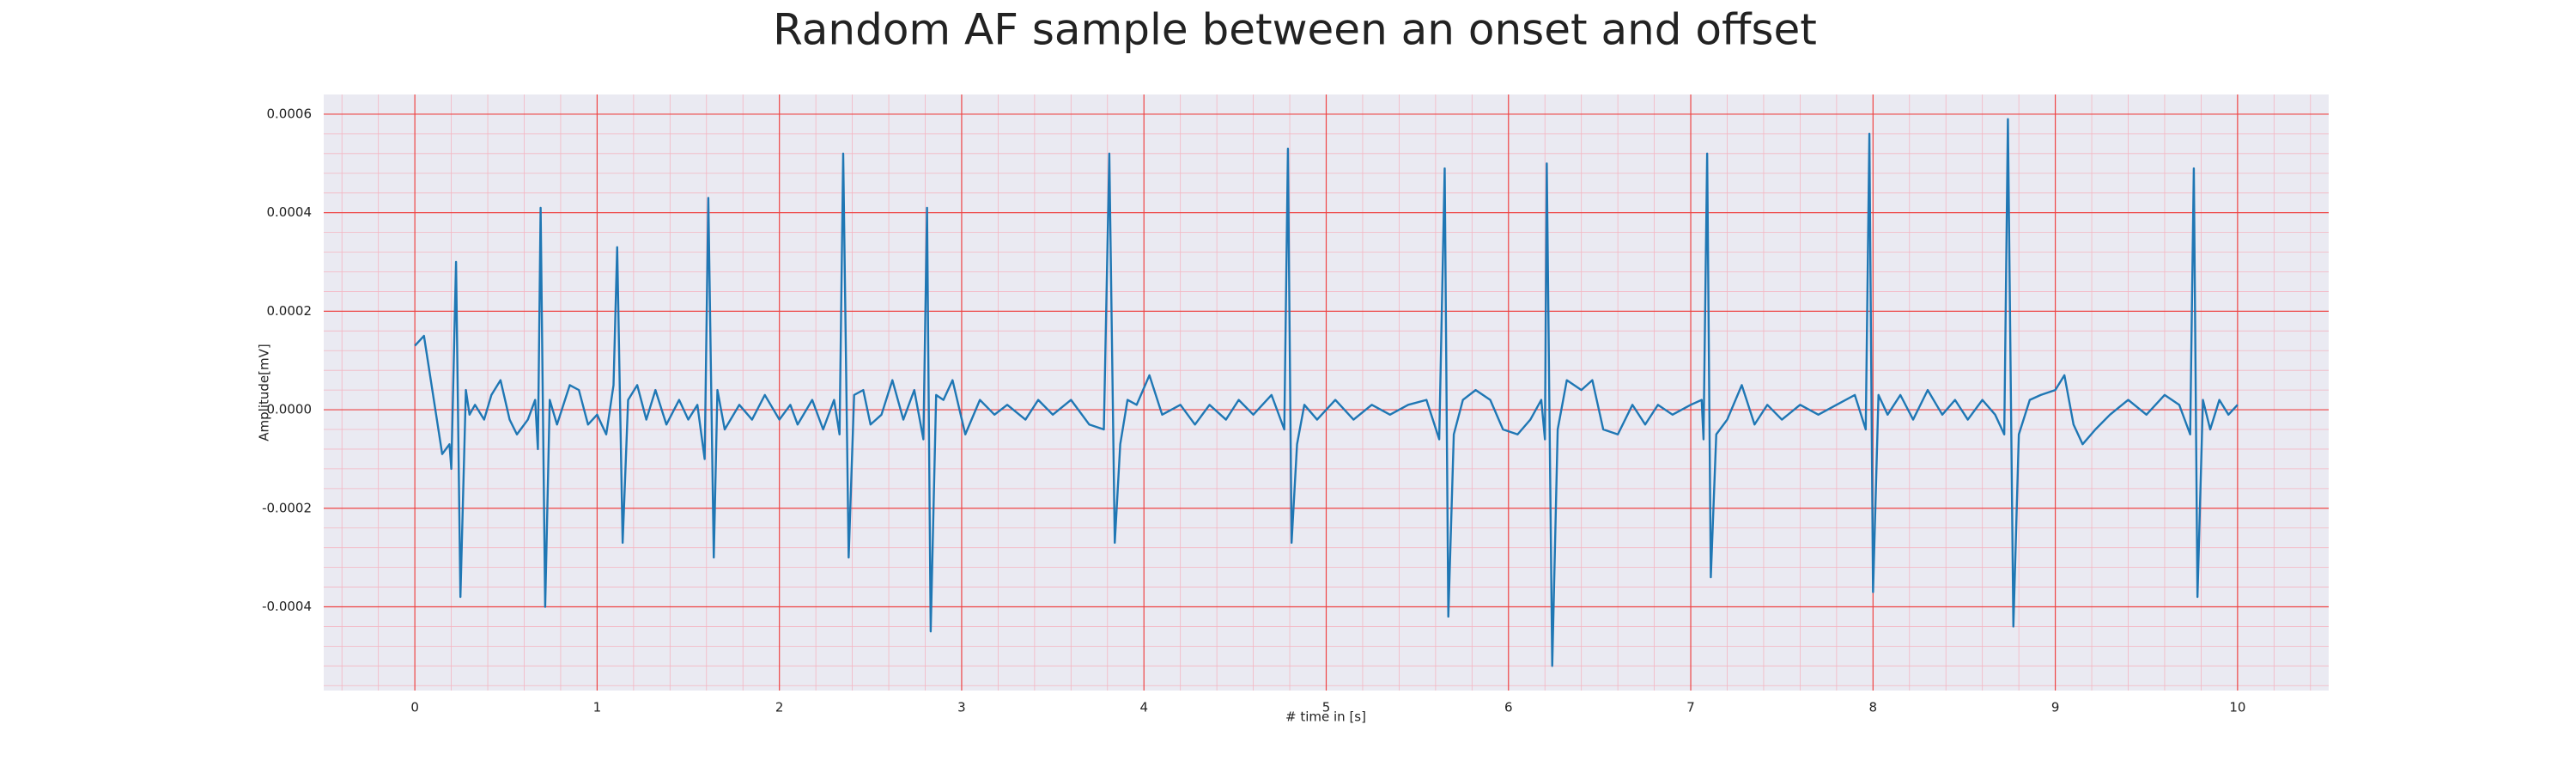  What do you see at coordinates (1873, 707) in the screenshot?
I see `x-tick-label: 8` at bounding box center [1873, 707].